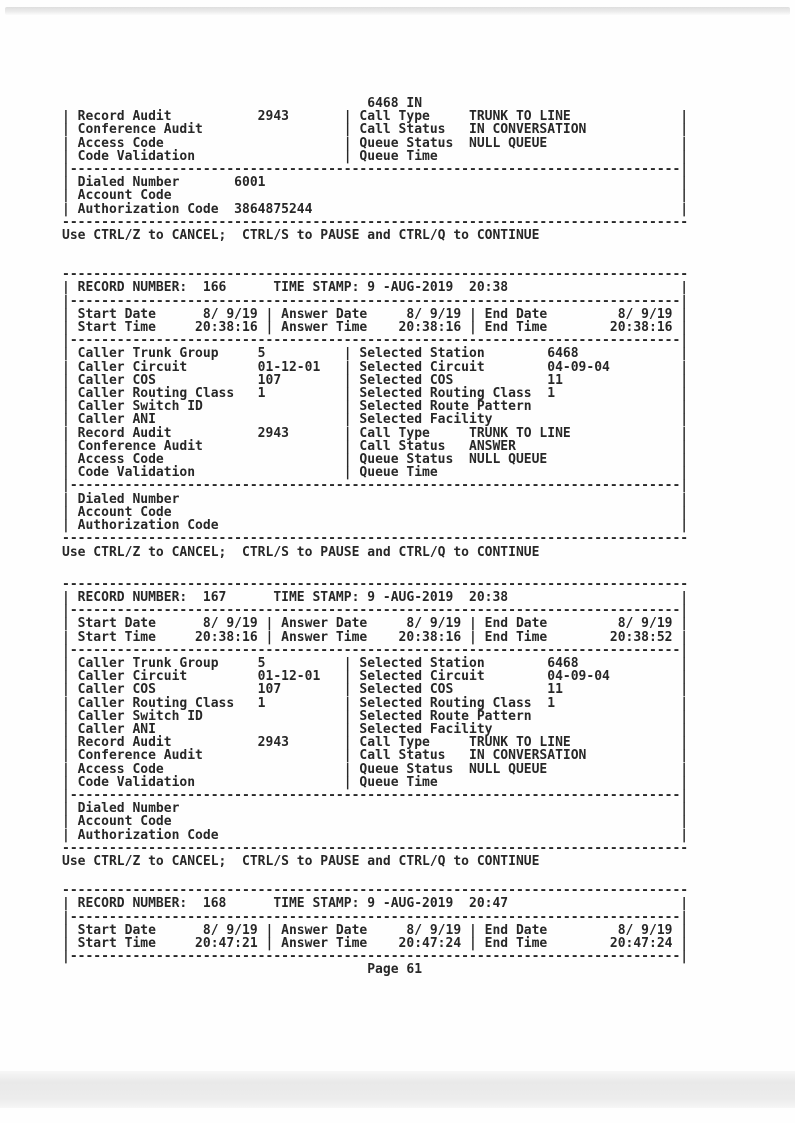 The width and height of the screenshot is (795, 1123). What do you see at coordinates (397, 1089) in the screenshot?
I see `scan-artifact-bottom` at bounding box center [397, 1089].